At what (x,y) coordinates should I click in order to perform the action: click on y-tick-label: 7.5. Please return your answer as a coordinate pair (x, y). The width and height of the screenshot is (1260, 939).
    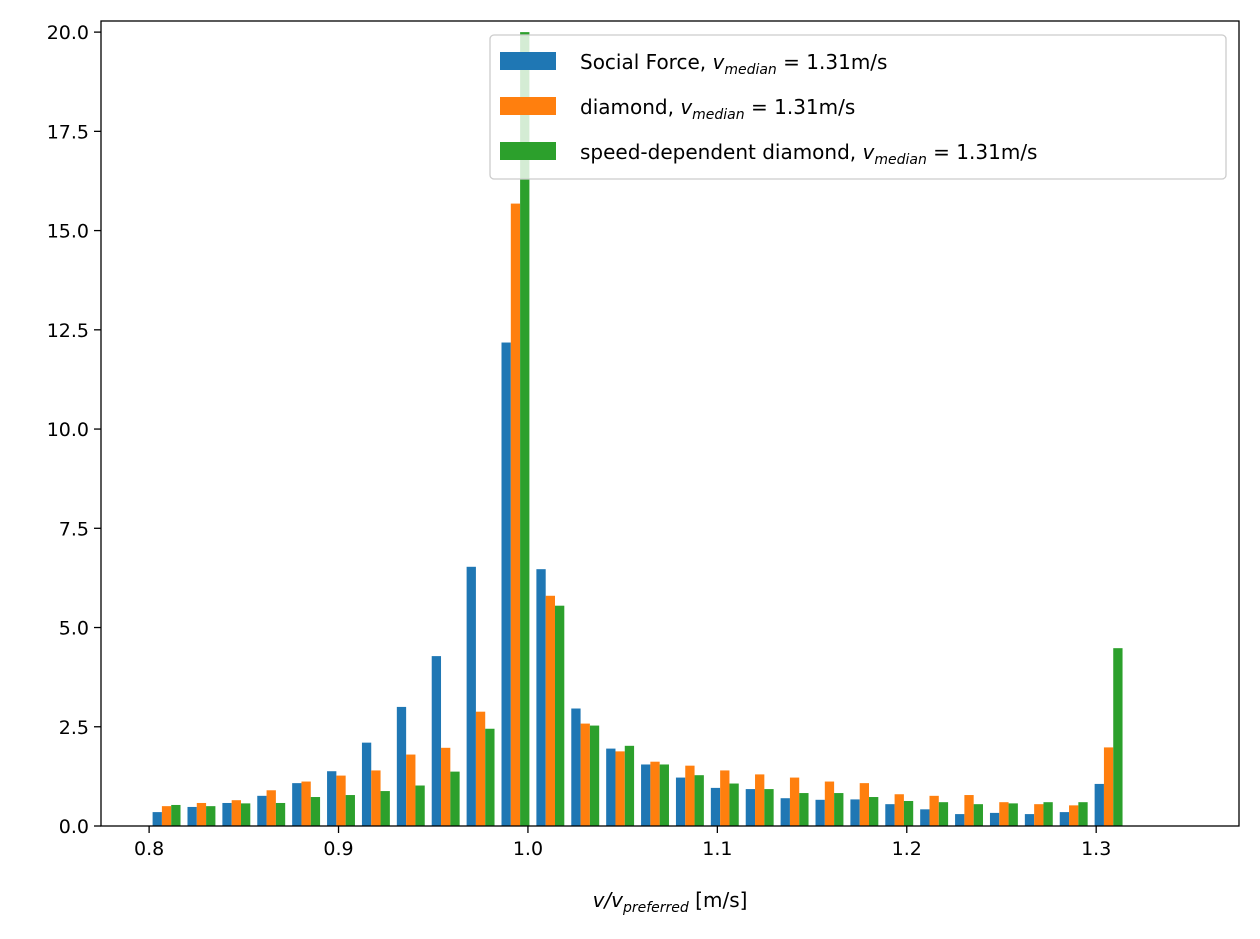
    Looking at the image, I should click on (74, 529).